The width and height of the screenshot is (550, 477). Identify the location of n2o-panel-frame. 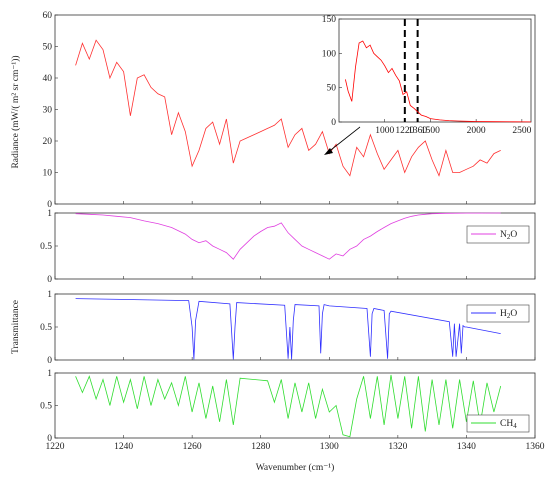
(295, 246).